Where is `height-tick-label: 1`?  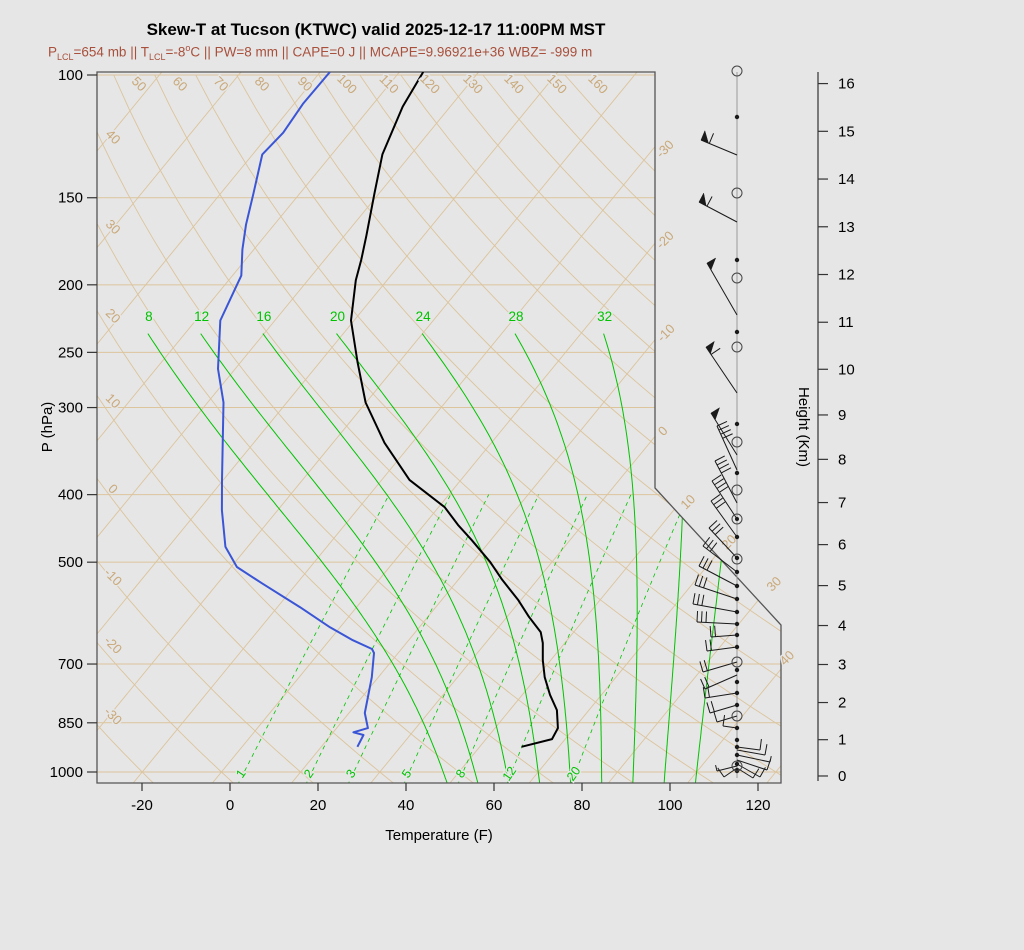 height-tick-label: 1 is located at coordinates (842, 740).